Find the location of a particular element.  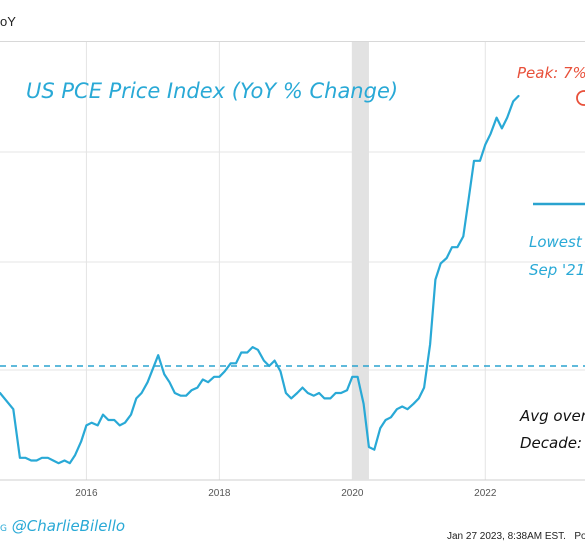

powered-by-text: Power is located at coordinates (579, 536).